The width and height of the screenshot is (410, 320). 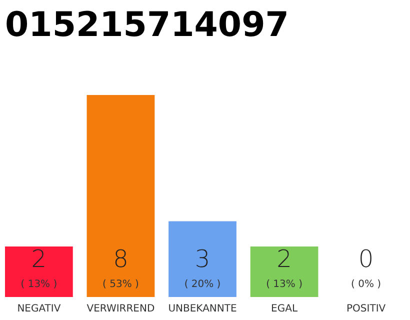 I want to click on chart-title: 015215714097, so click(x=147, y=25).